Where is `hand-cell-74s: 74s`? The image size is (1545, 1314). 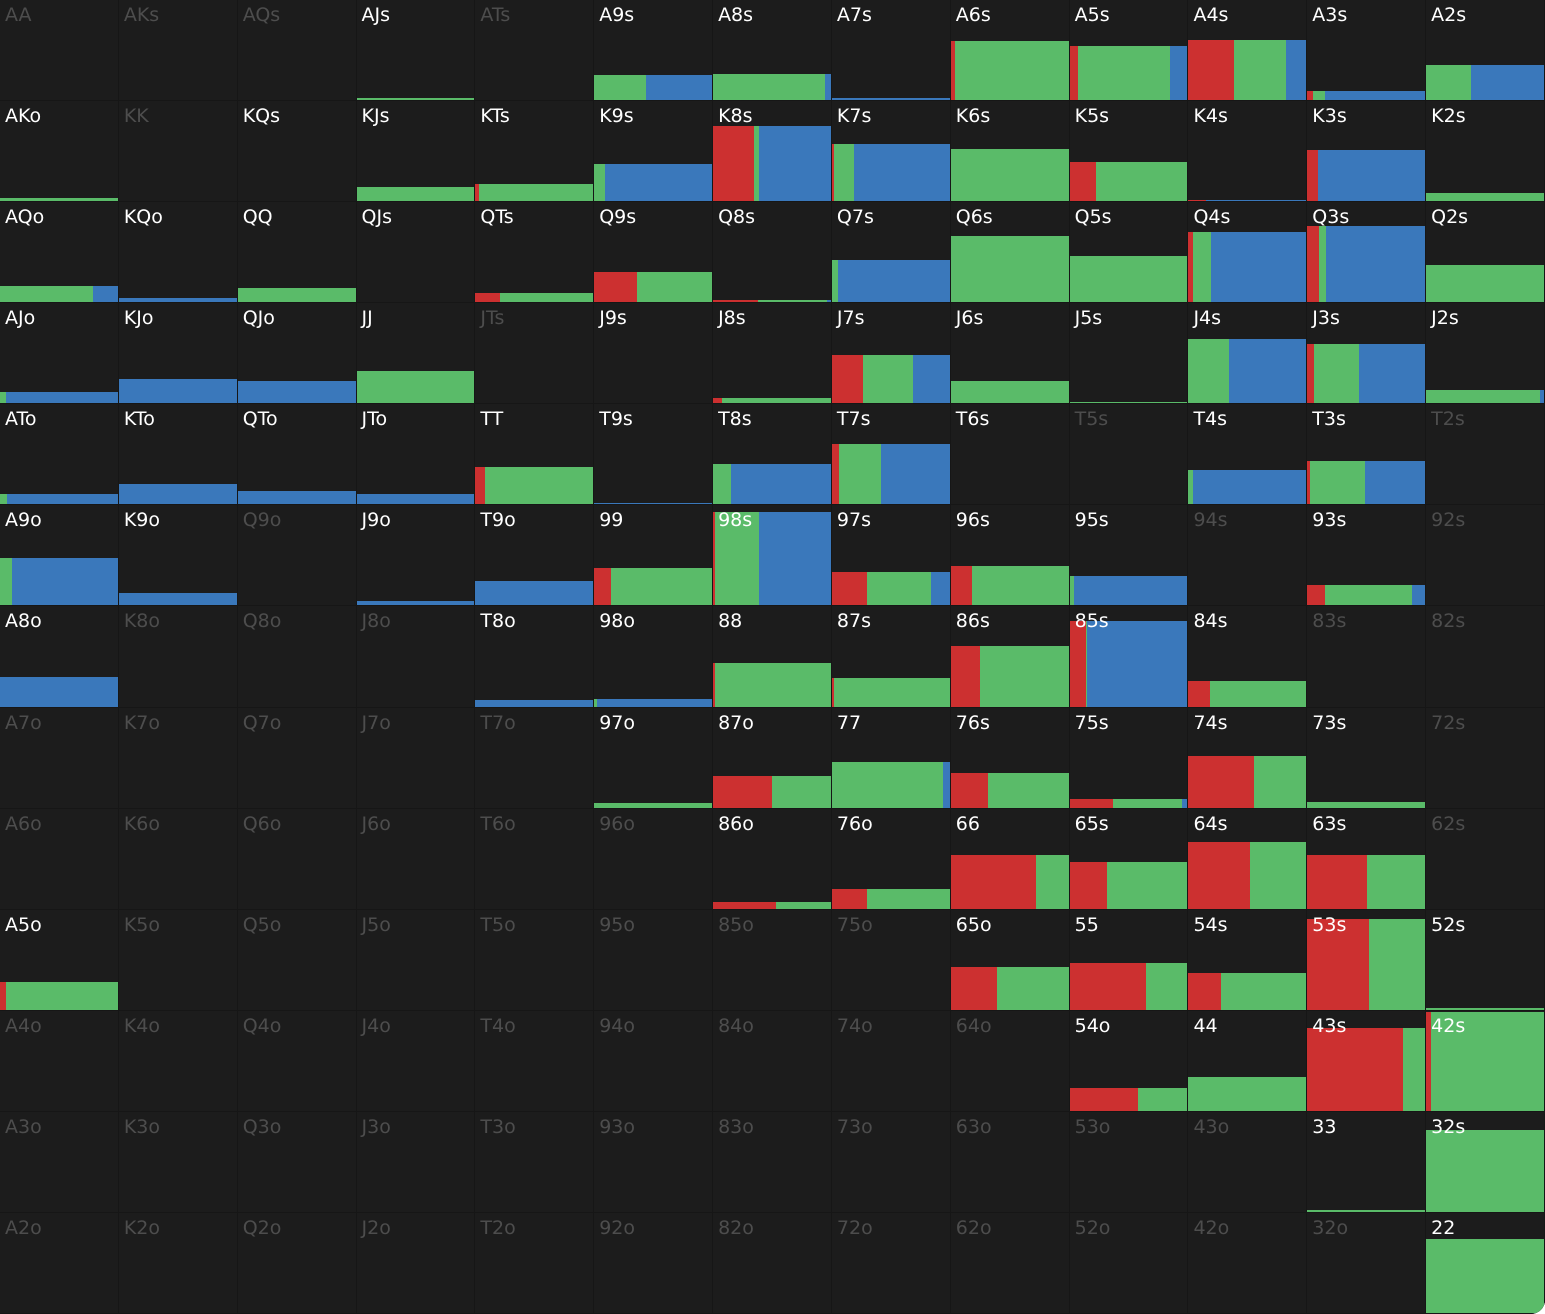
hand-cell-74s: 74s is located at coordinates (1248, 758).